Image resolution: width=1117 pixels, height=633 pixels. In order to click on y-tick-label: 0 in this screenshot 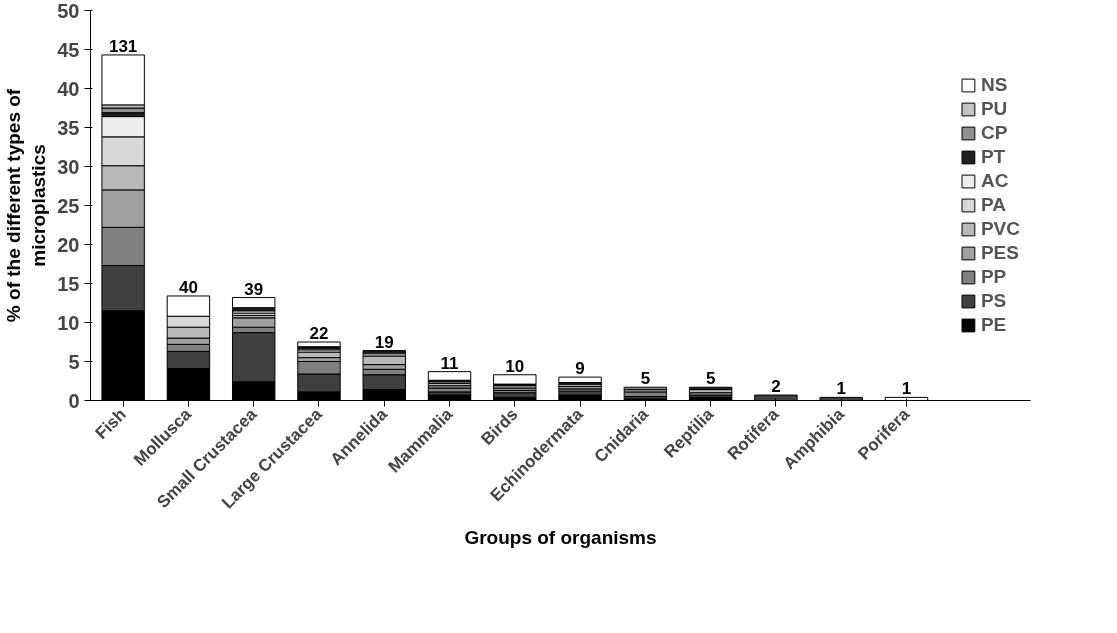, I will do `click(74, 400)`.